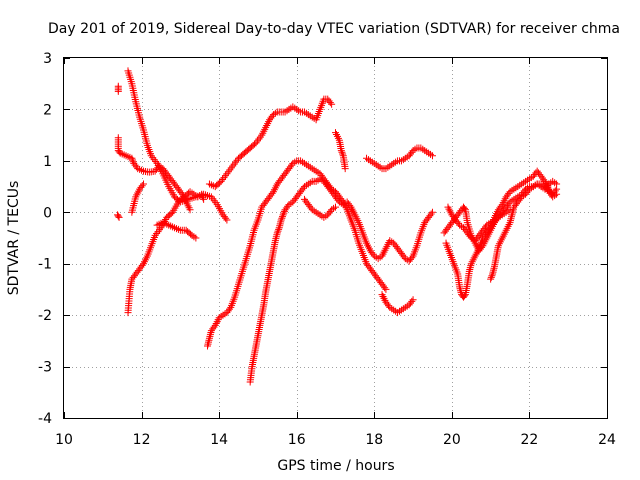 This screenshot has width=640, height=480. Describe the element at coordinates (45, 239) in the screenshot. I see `y-tick-labels: -4 -3 -2 -1 0 1 2 3` at that location.